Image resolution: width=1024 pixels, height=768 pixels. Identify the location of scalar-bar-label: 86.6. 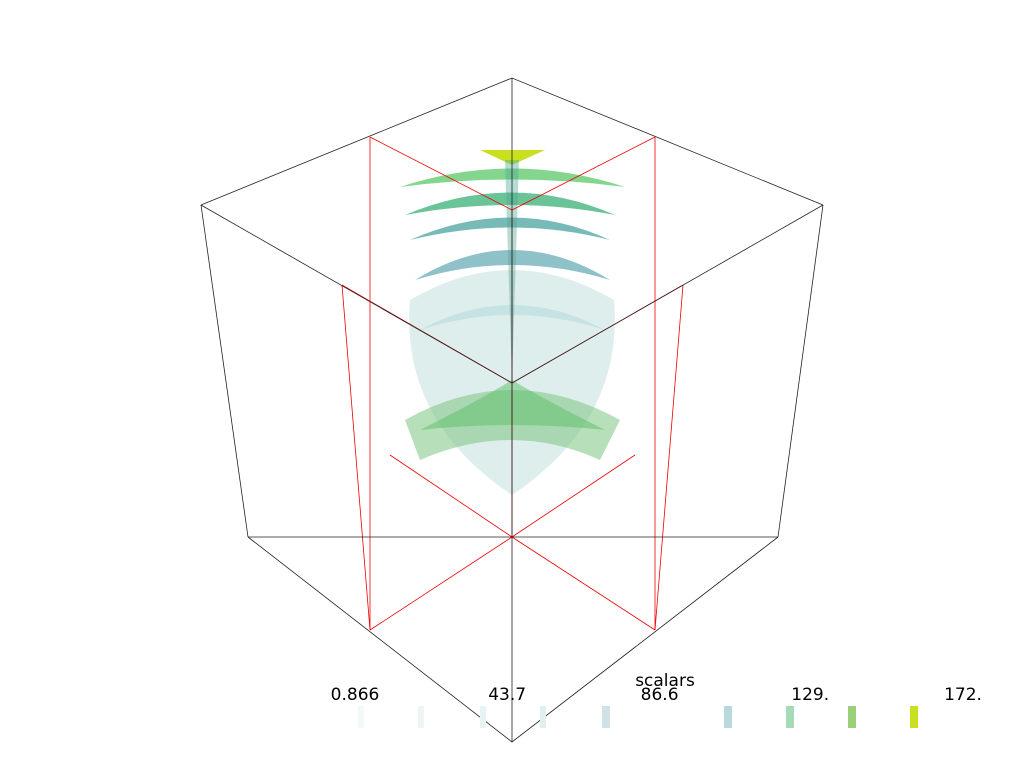
(660, 695).